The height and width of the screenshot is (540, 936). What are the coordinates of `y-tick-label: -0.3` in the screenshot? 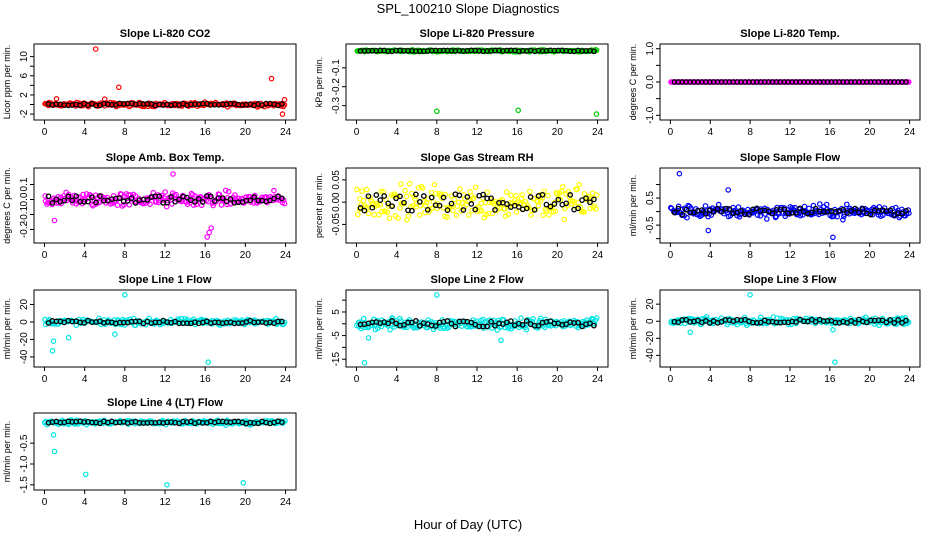 It's located at (336, 106).